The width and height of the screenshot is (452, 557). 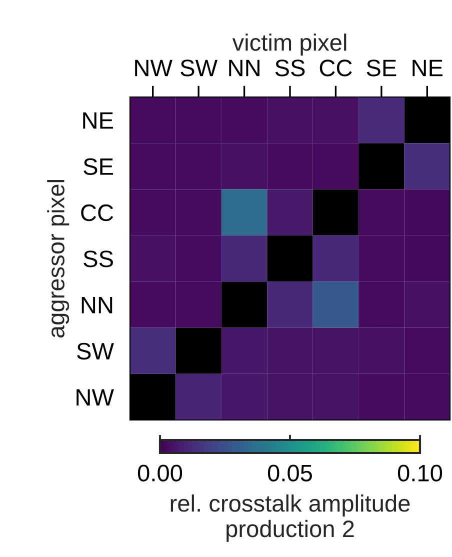 I want to click on x-tick-label: SW, so click(x=199, y=68).